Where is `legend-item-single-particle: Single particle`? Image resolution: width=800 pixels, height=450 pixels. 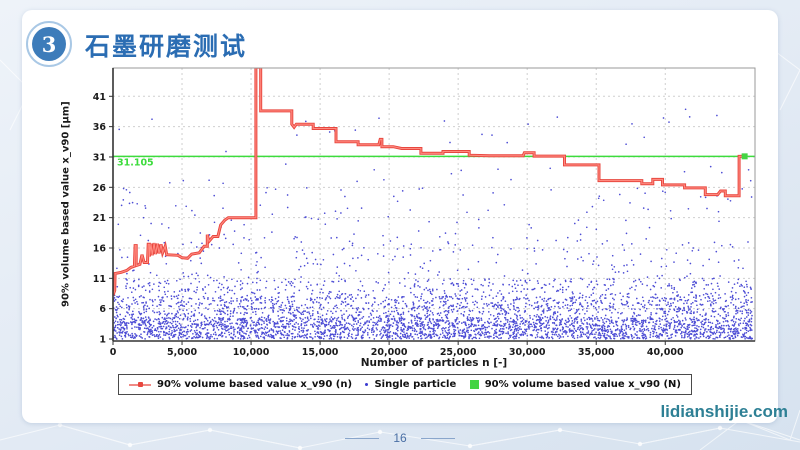 legend-item-single-particle: Single particle is located at coordinates (410, 384).